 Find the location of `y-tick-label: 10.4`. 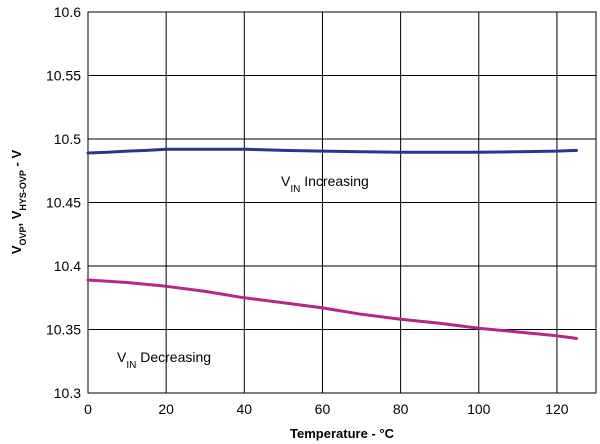

y-tick-label: 10.4 is located at coordinates (67, 266).